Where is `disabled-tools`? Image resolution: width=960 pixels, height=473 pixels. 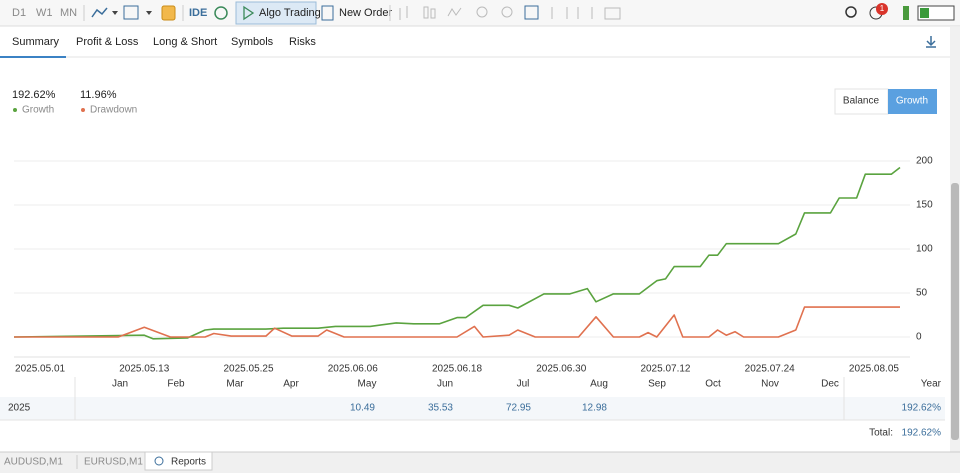 disabled-tools is located at coordinates (510, 12).